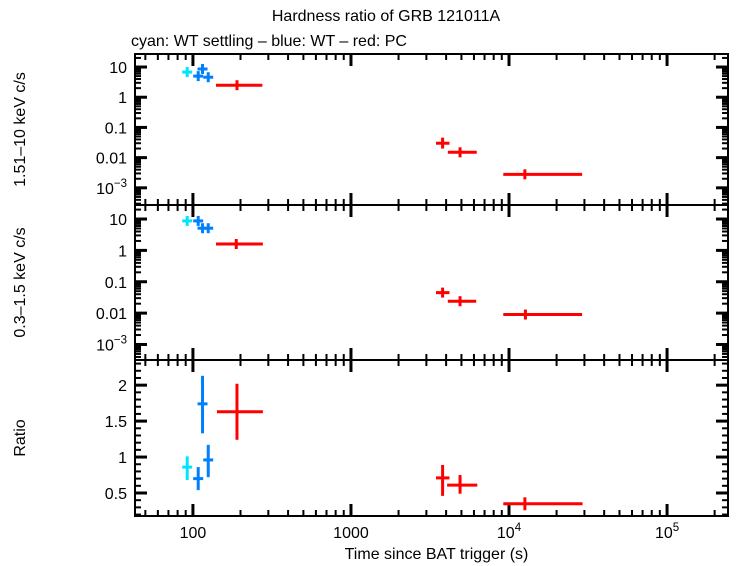  Describe the element at coordinates (20, 437) in the screenshot. I see `y-axis-title: Ratio` at that location.